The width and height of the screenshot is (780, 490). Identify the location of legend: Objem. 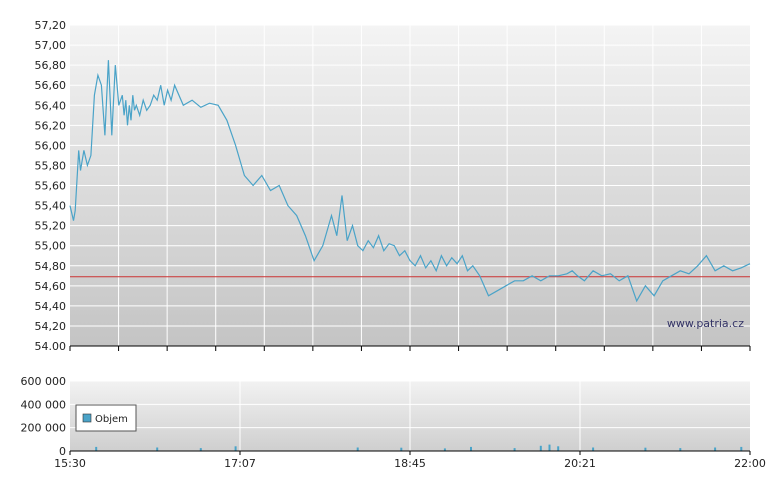
(106, 418).